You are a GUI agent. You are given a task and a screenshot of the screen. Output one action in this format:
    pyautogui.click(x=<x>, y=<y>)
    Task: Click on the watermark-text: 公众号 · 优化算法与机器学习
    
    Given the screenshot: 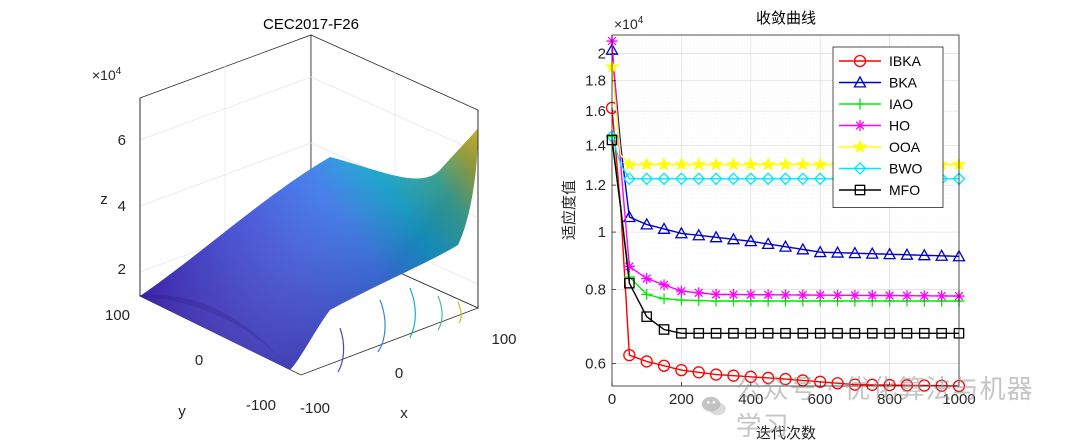 What is the action you would take?
    pyautogui.click(x=884, y=408)
    